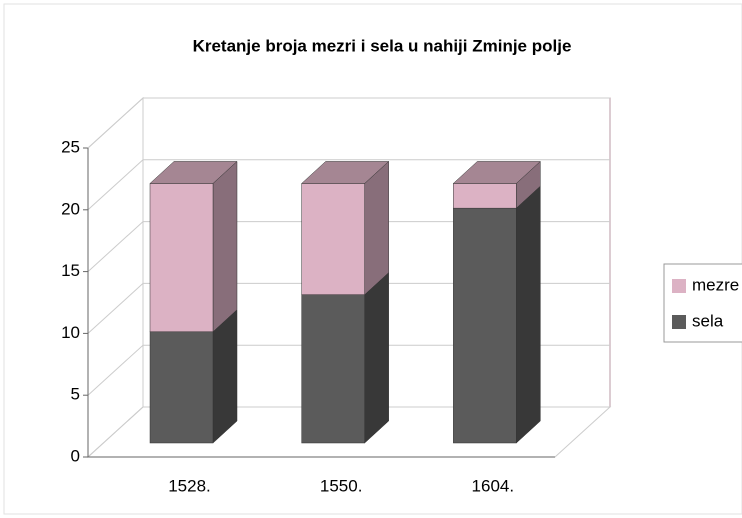  I want to click on y-tick-label: 25, so click(70, 146).